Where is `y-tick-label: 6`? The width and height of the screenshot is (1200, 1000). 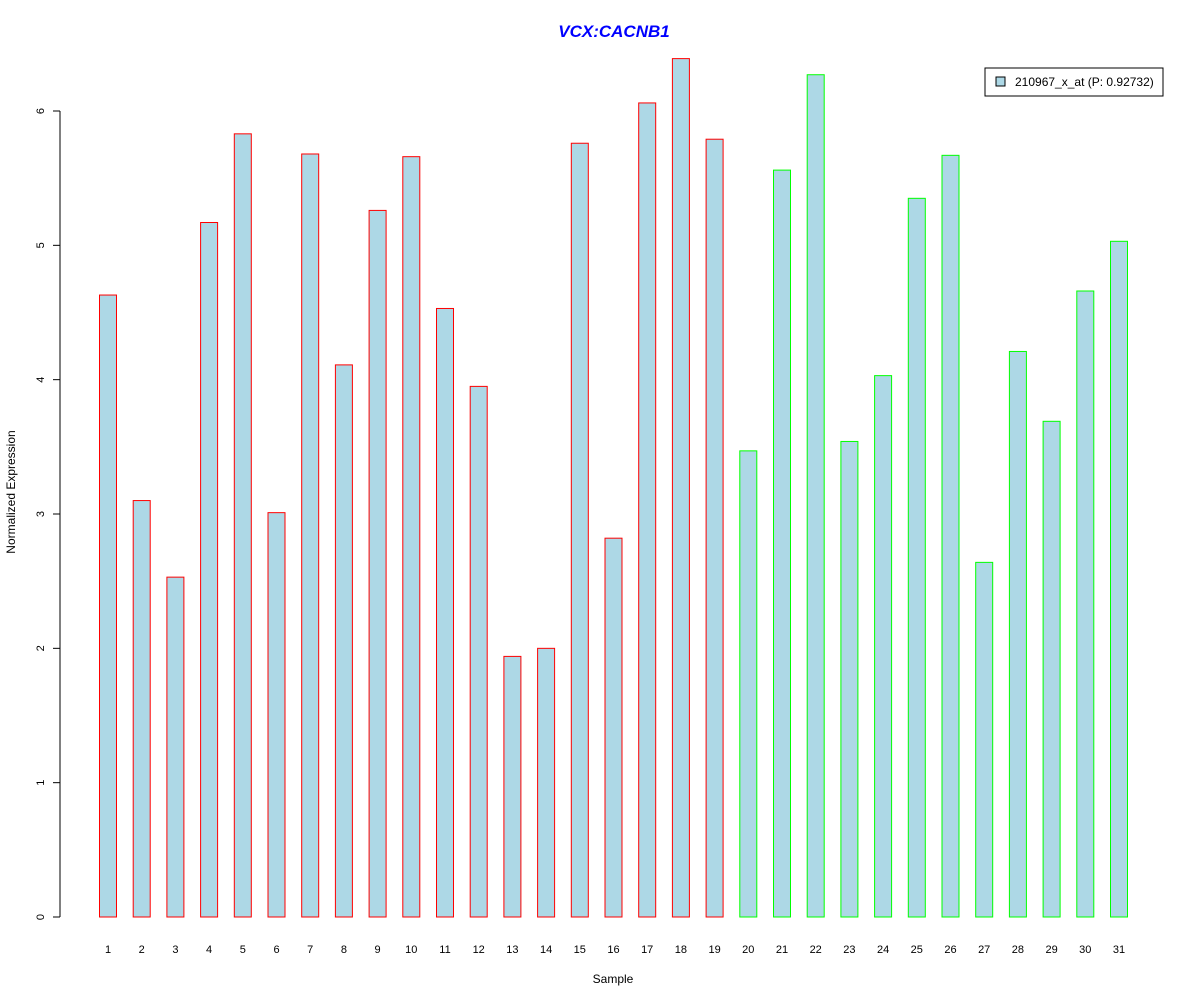
y-tick-label: 6 is located at coordinates (41, 111).